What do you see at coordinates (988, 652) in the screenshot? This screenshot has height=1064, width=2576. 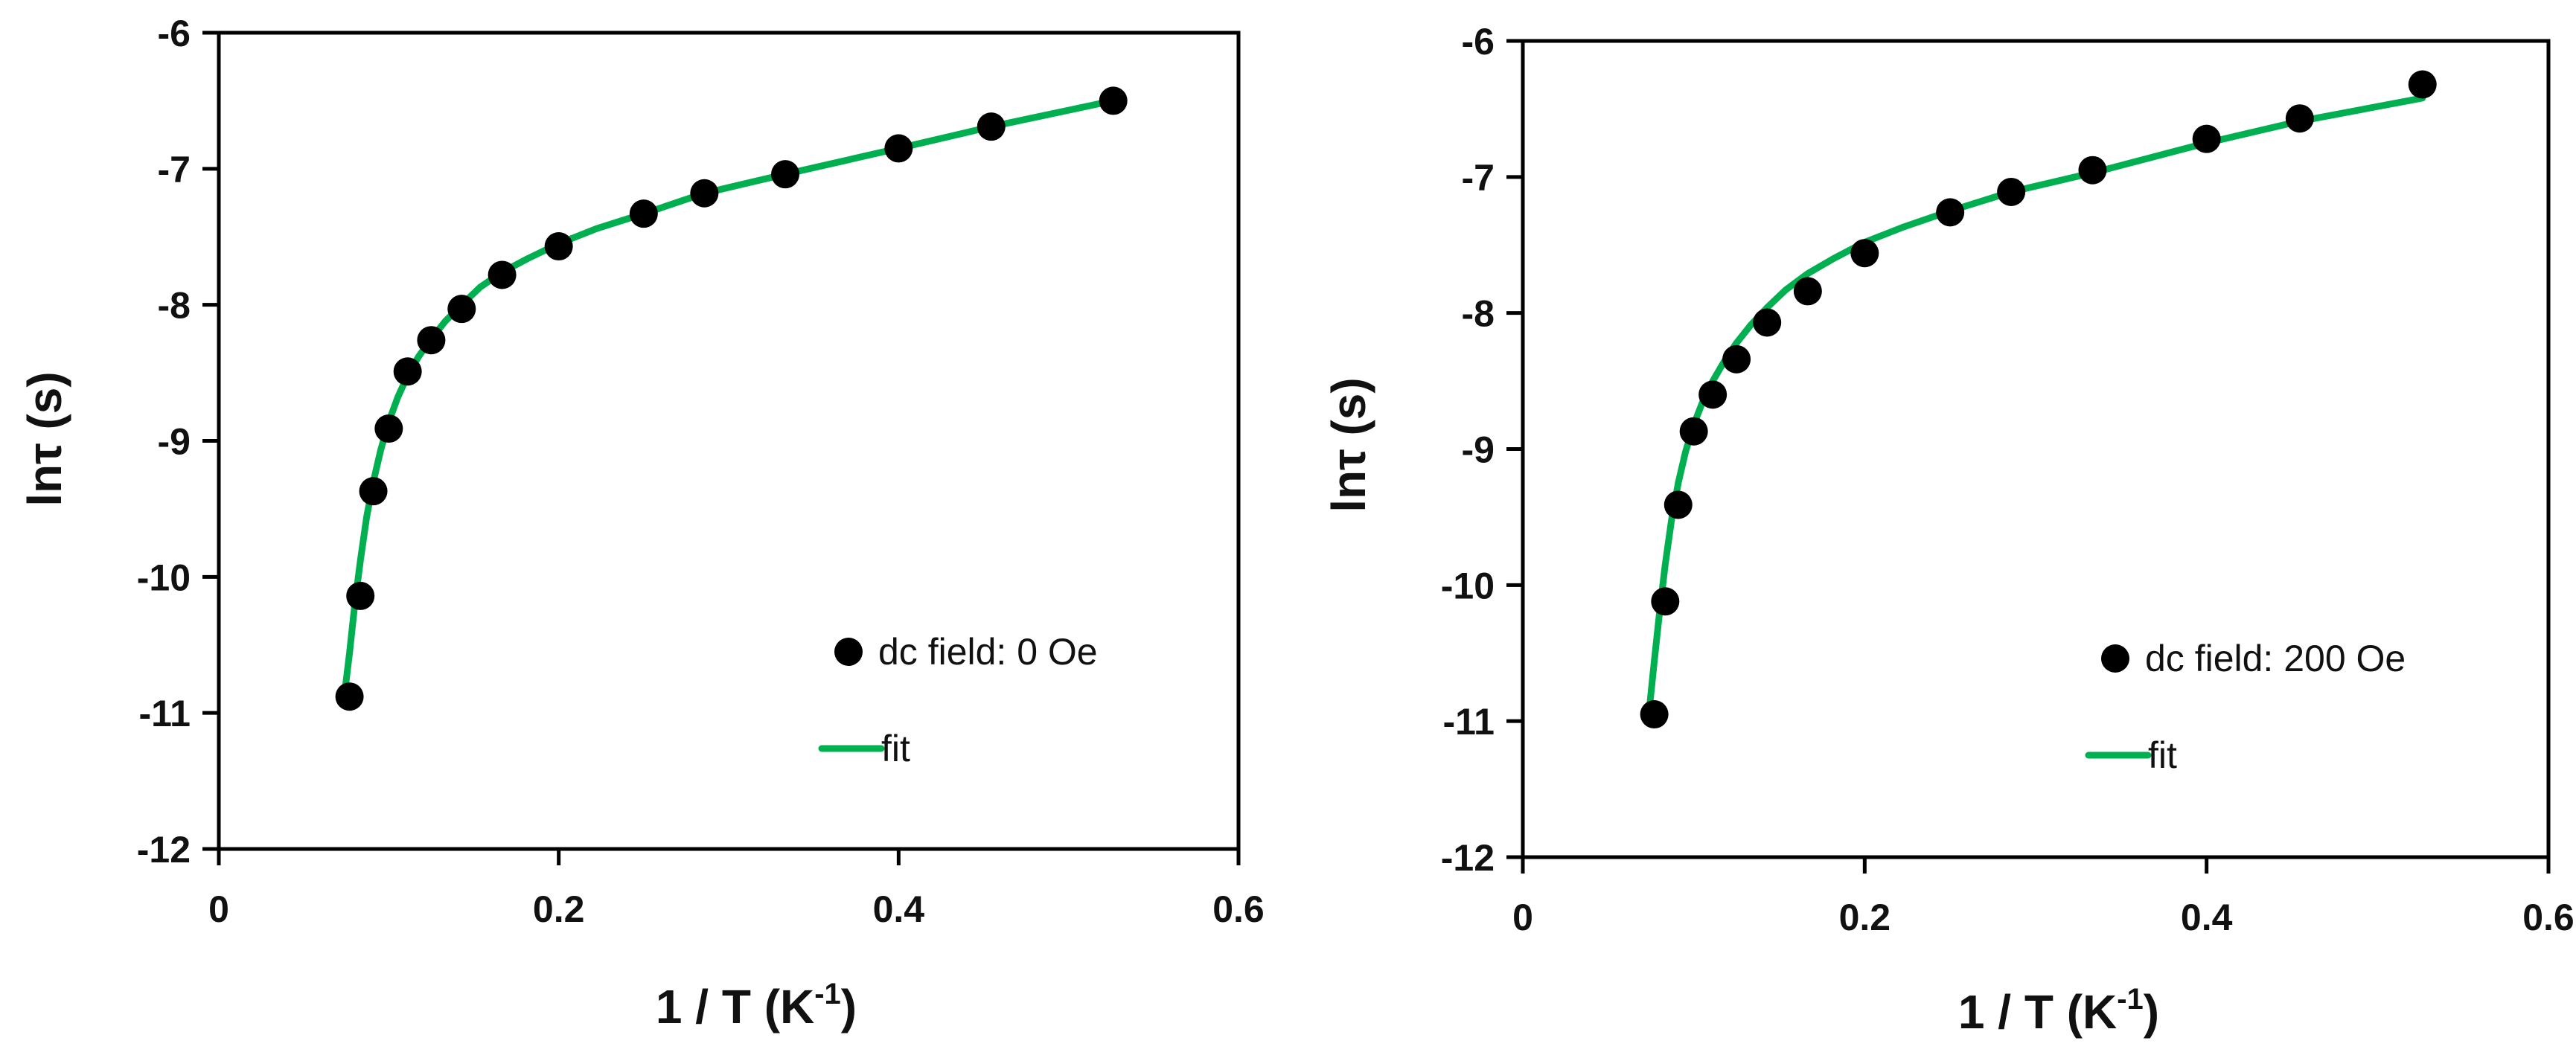 I see `legend-label-points: dc field: 0 Oe` at bounding box center [988, 652].